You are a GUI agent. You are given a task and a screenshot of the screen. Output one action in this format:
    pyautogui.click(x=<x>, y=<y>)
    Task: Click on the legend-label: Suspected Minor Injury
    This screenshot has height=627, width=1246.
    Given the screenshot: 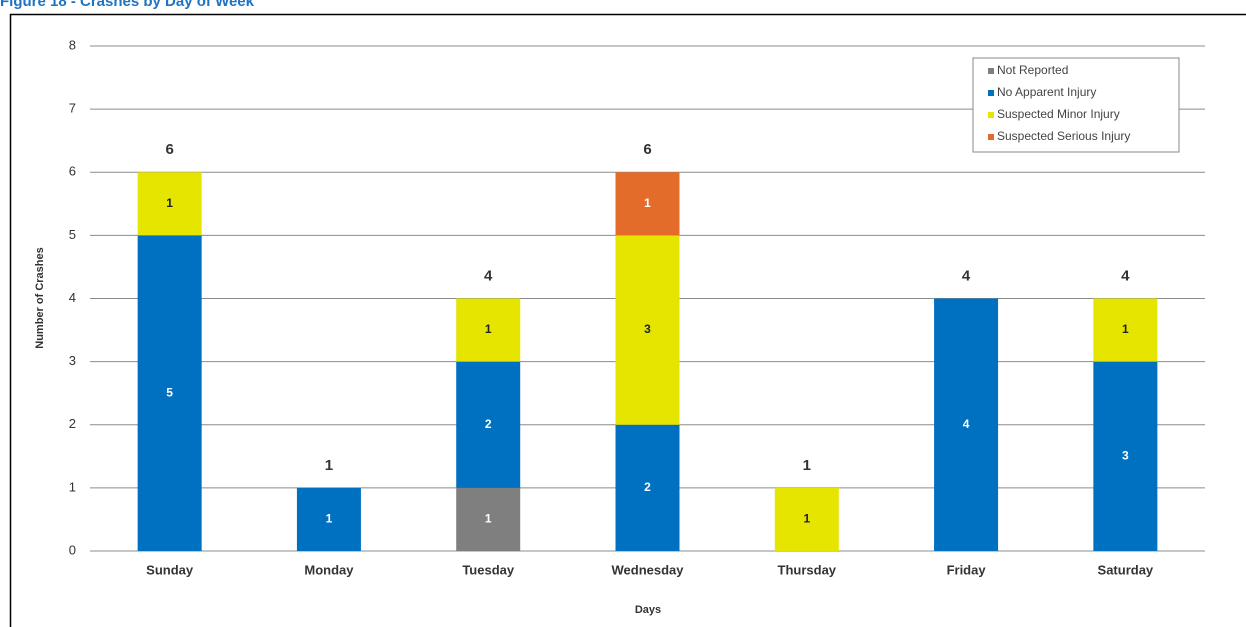 What is the action you would take?
    pyautogui.click(x=1058, y=114)
    